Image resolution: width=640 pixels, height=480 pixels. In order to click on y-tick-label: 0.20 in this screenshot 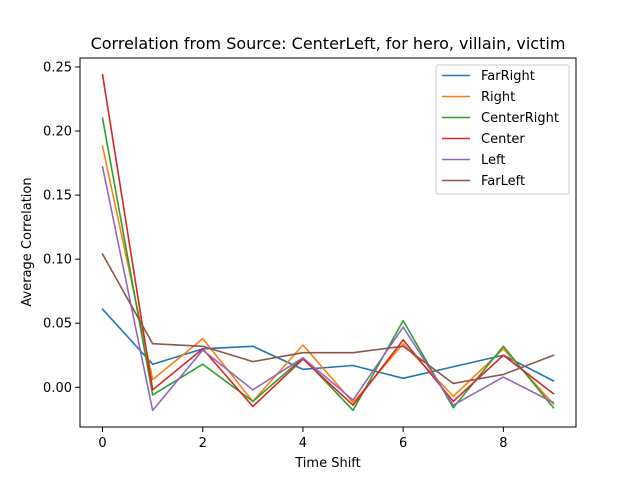, I will do `click(57, 132)`.